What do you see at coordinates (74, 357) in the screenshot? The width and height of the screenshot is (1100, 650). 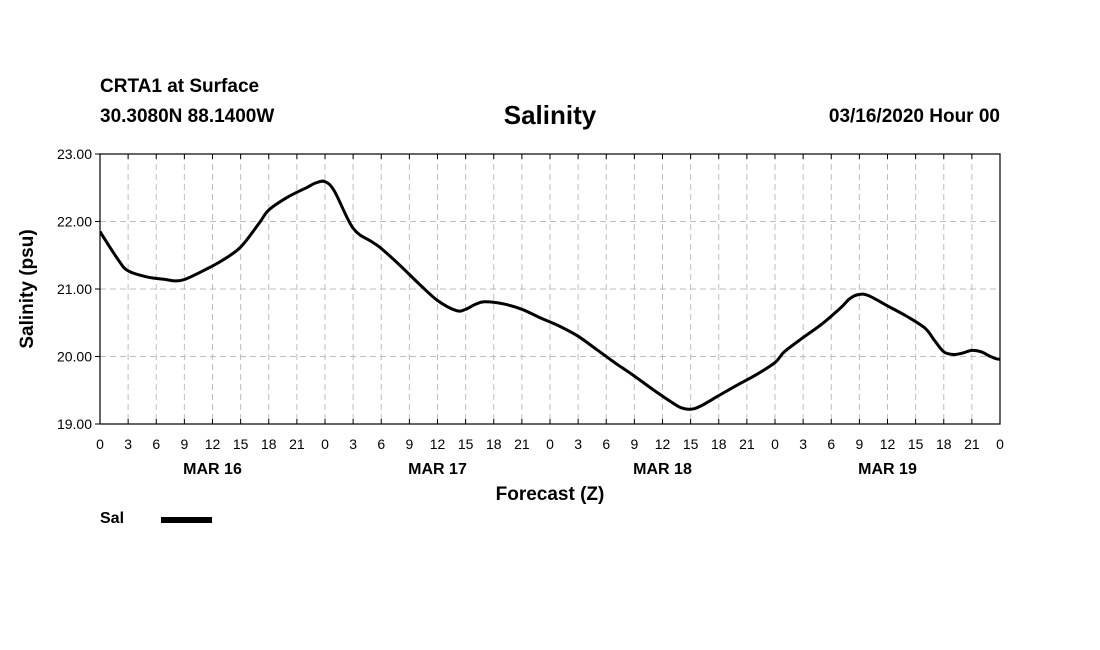 I see `y-tick-label: 20.00` at bounding box center [74, 357].